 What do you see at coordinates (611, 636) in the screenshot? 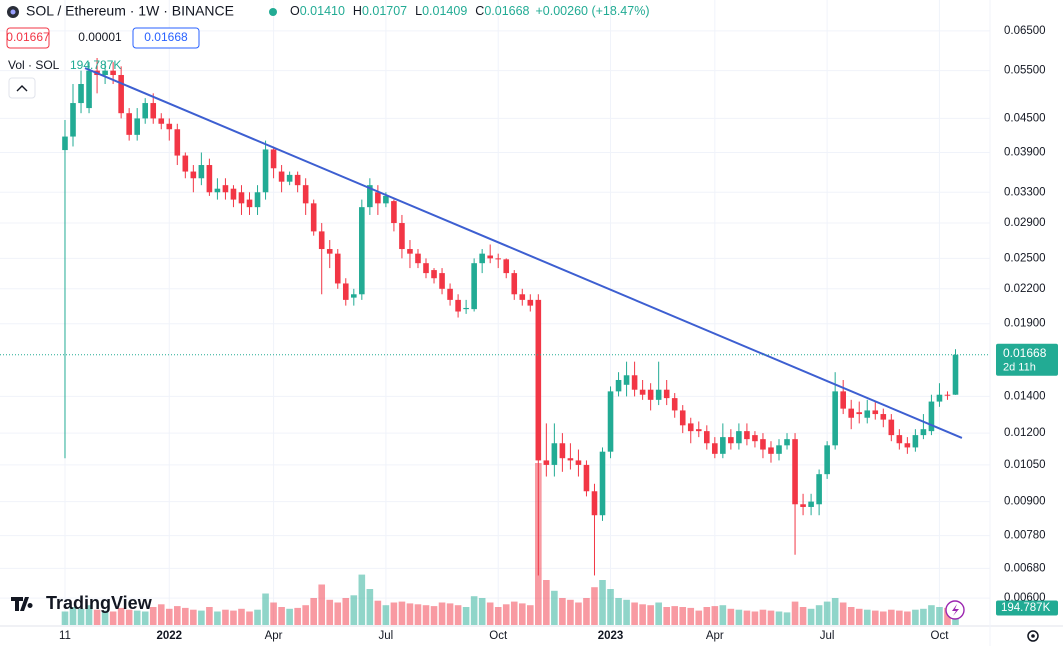
I see `x-tick-label: 2023` at bounding box center [611, 636].